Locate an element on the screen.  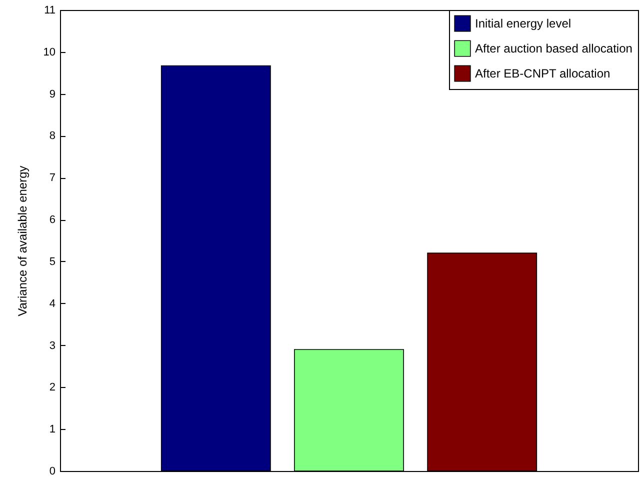
y-tick-label: 8 is located at coordinates (52, 136).